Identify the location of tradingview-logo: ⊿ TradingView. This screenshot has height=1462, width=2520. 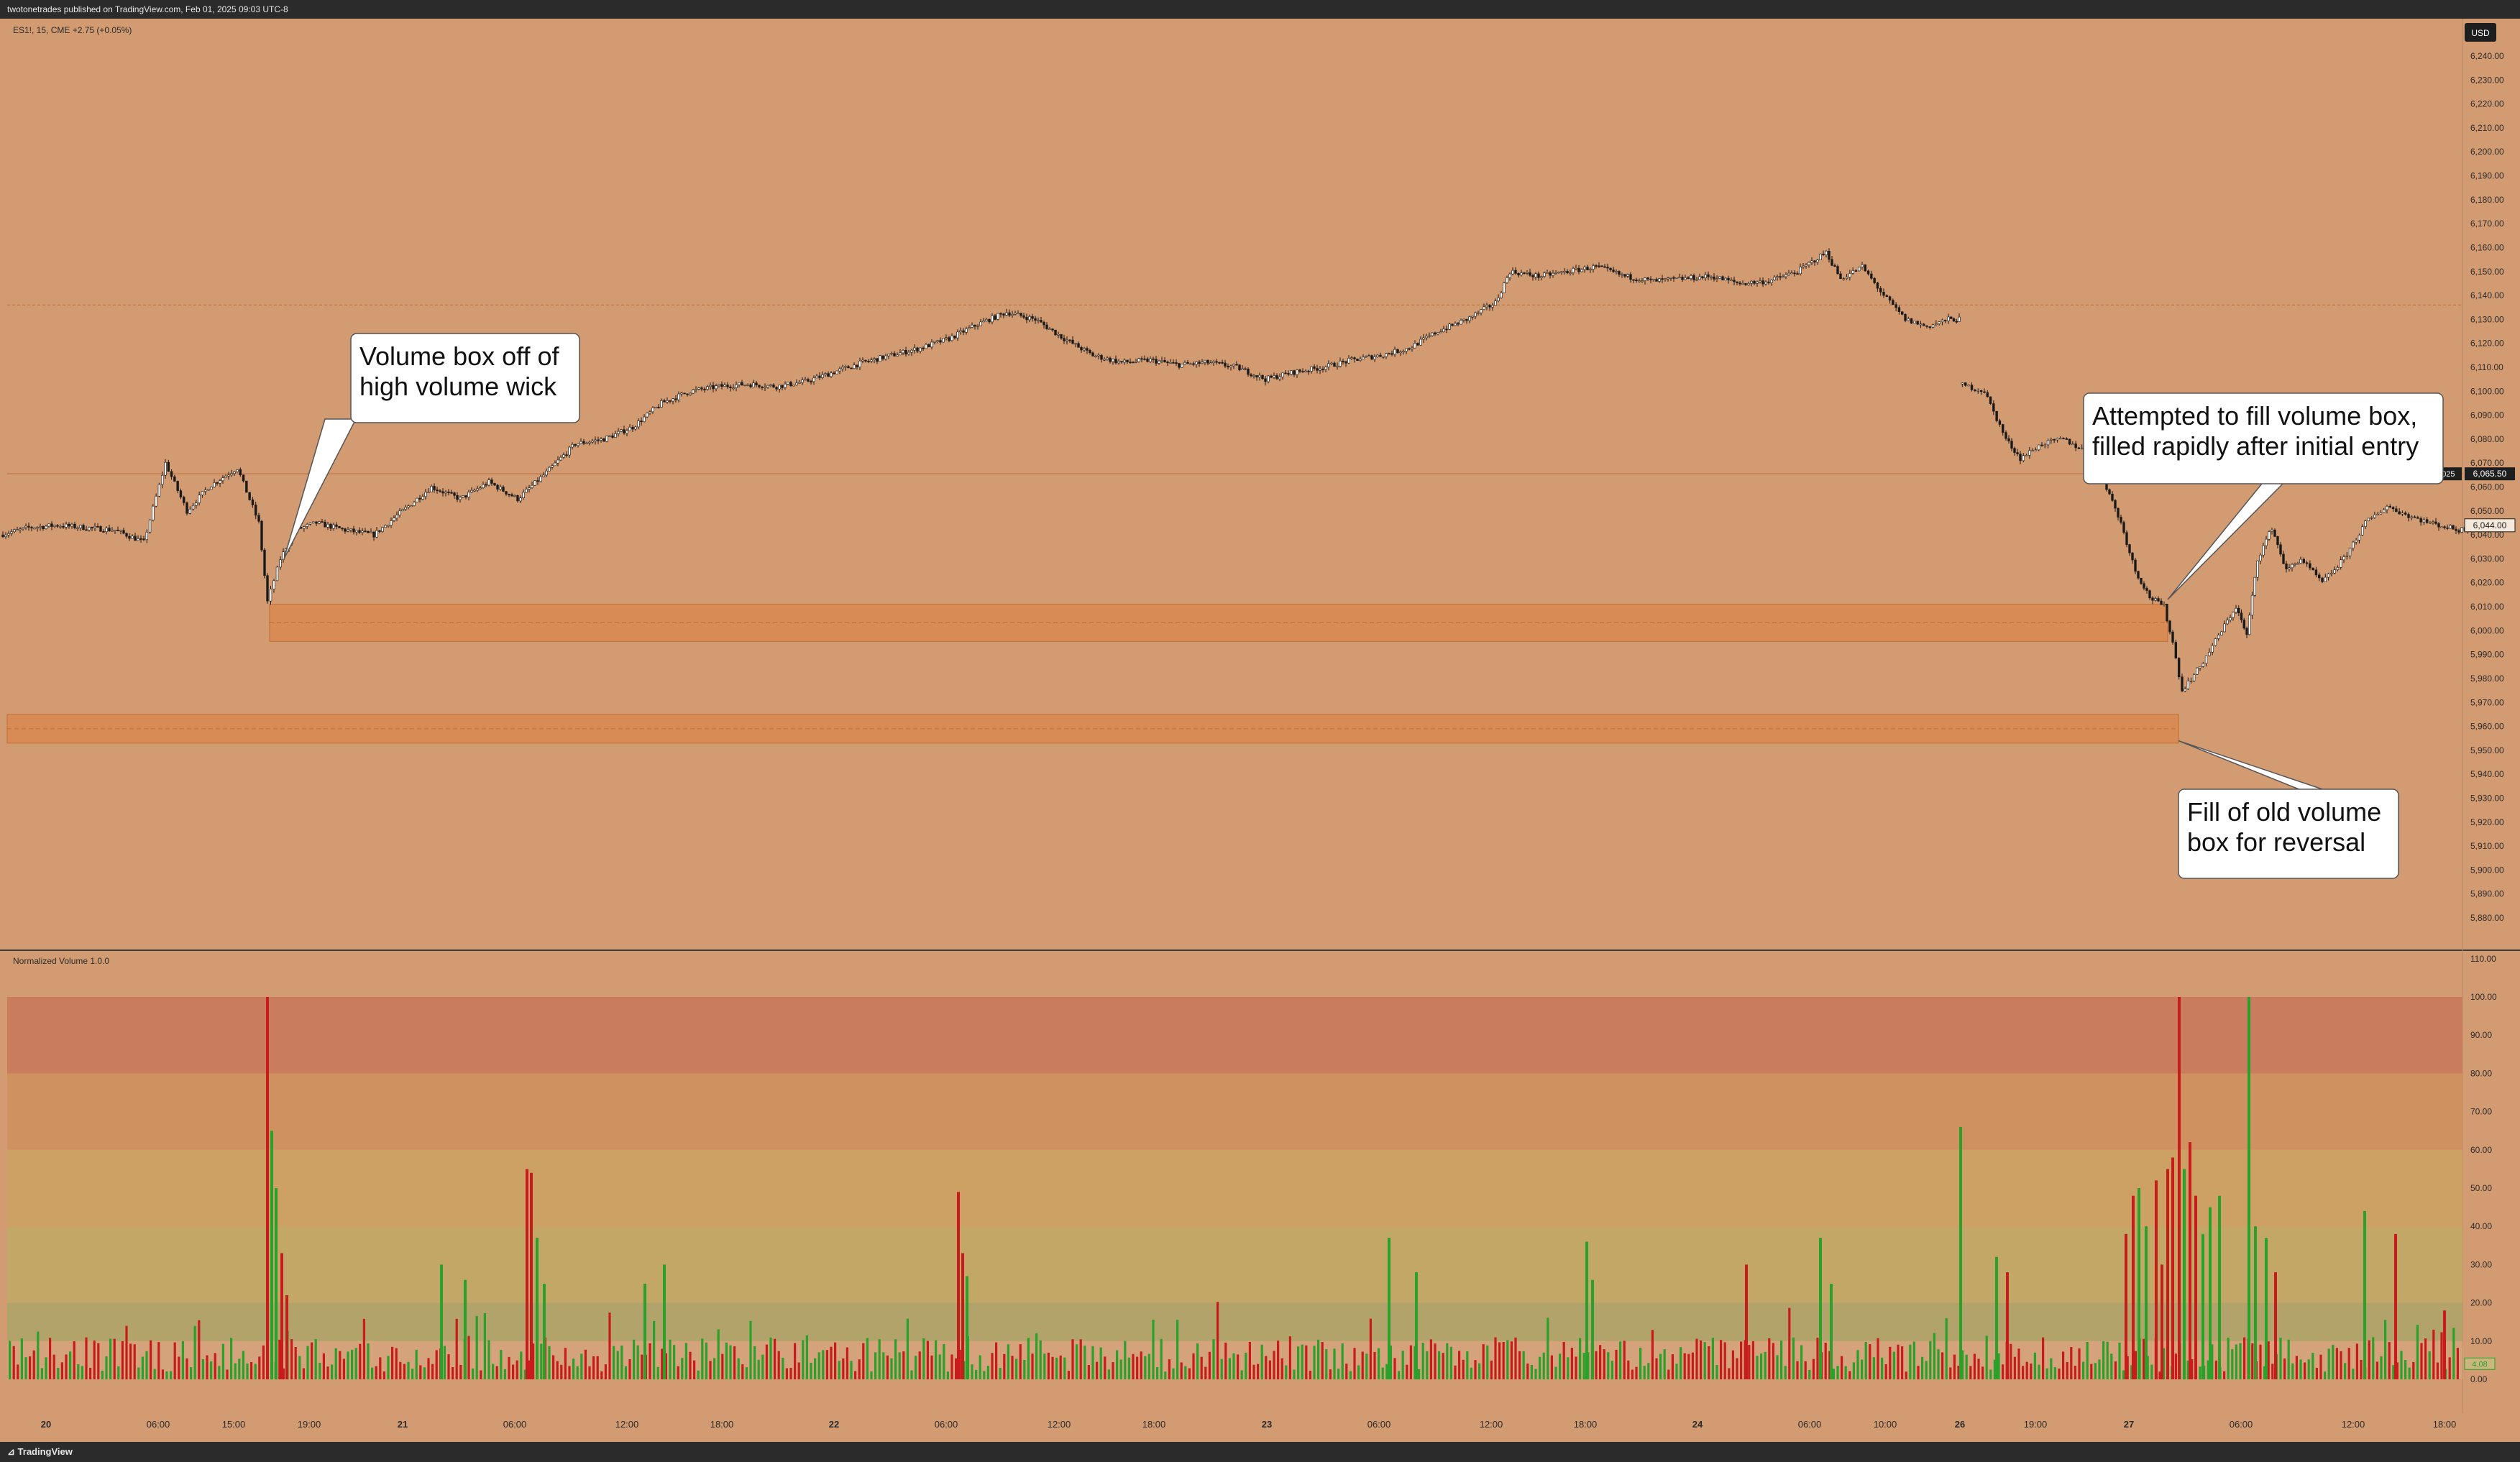
(40, 1452).